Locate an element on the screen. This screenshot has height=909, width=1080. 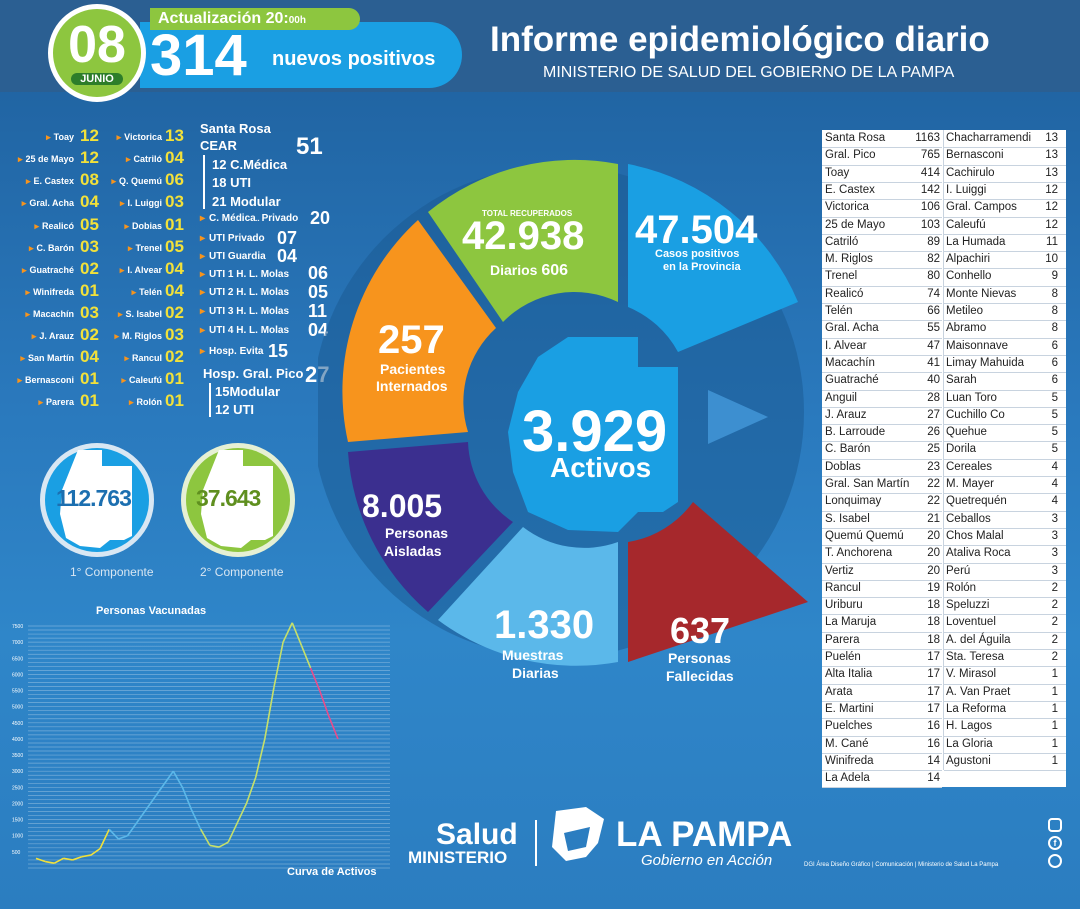
table-name: M. Cané is located at coordinates (847, 743).